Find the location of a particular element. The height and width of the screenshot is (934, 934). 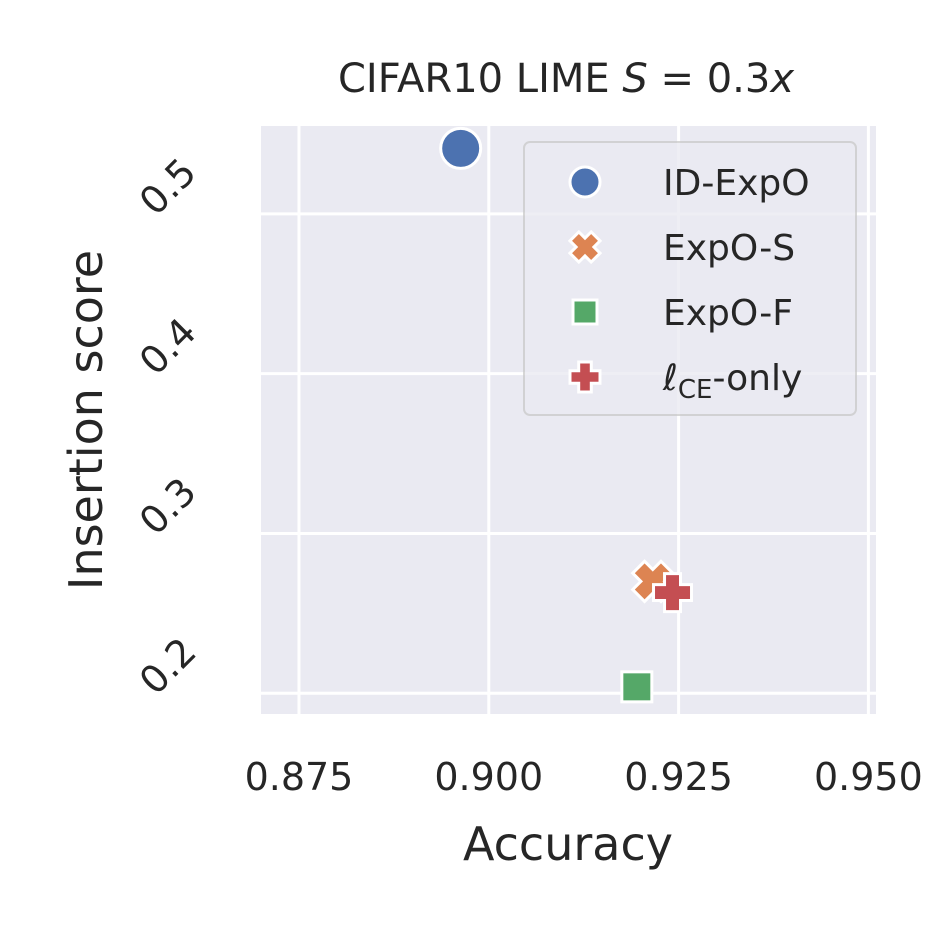

point-circle is located at coordinates (461, 148).